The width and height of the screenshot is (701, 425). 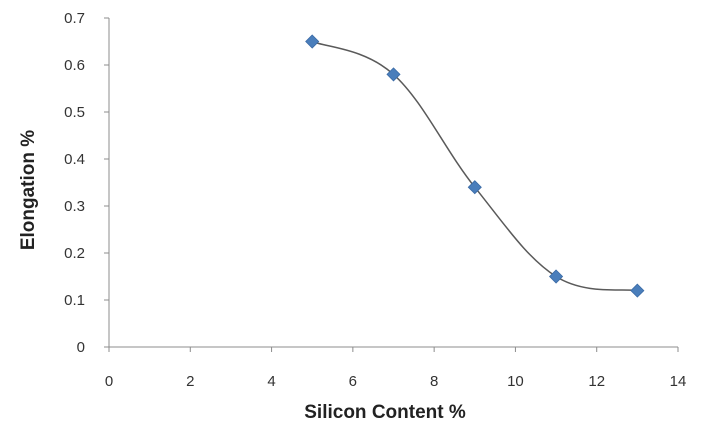 What do you see at coordinates (385, 412) in the screenshot?
I see `x-axis-title: Silicon Content %` at bounding box center [385, 412].